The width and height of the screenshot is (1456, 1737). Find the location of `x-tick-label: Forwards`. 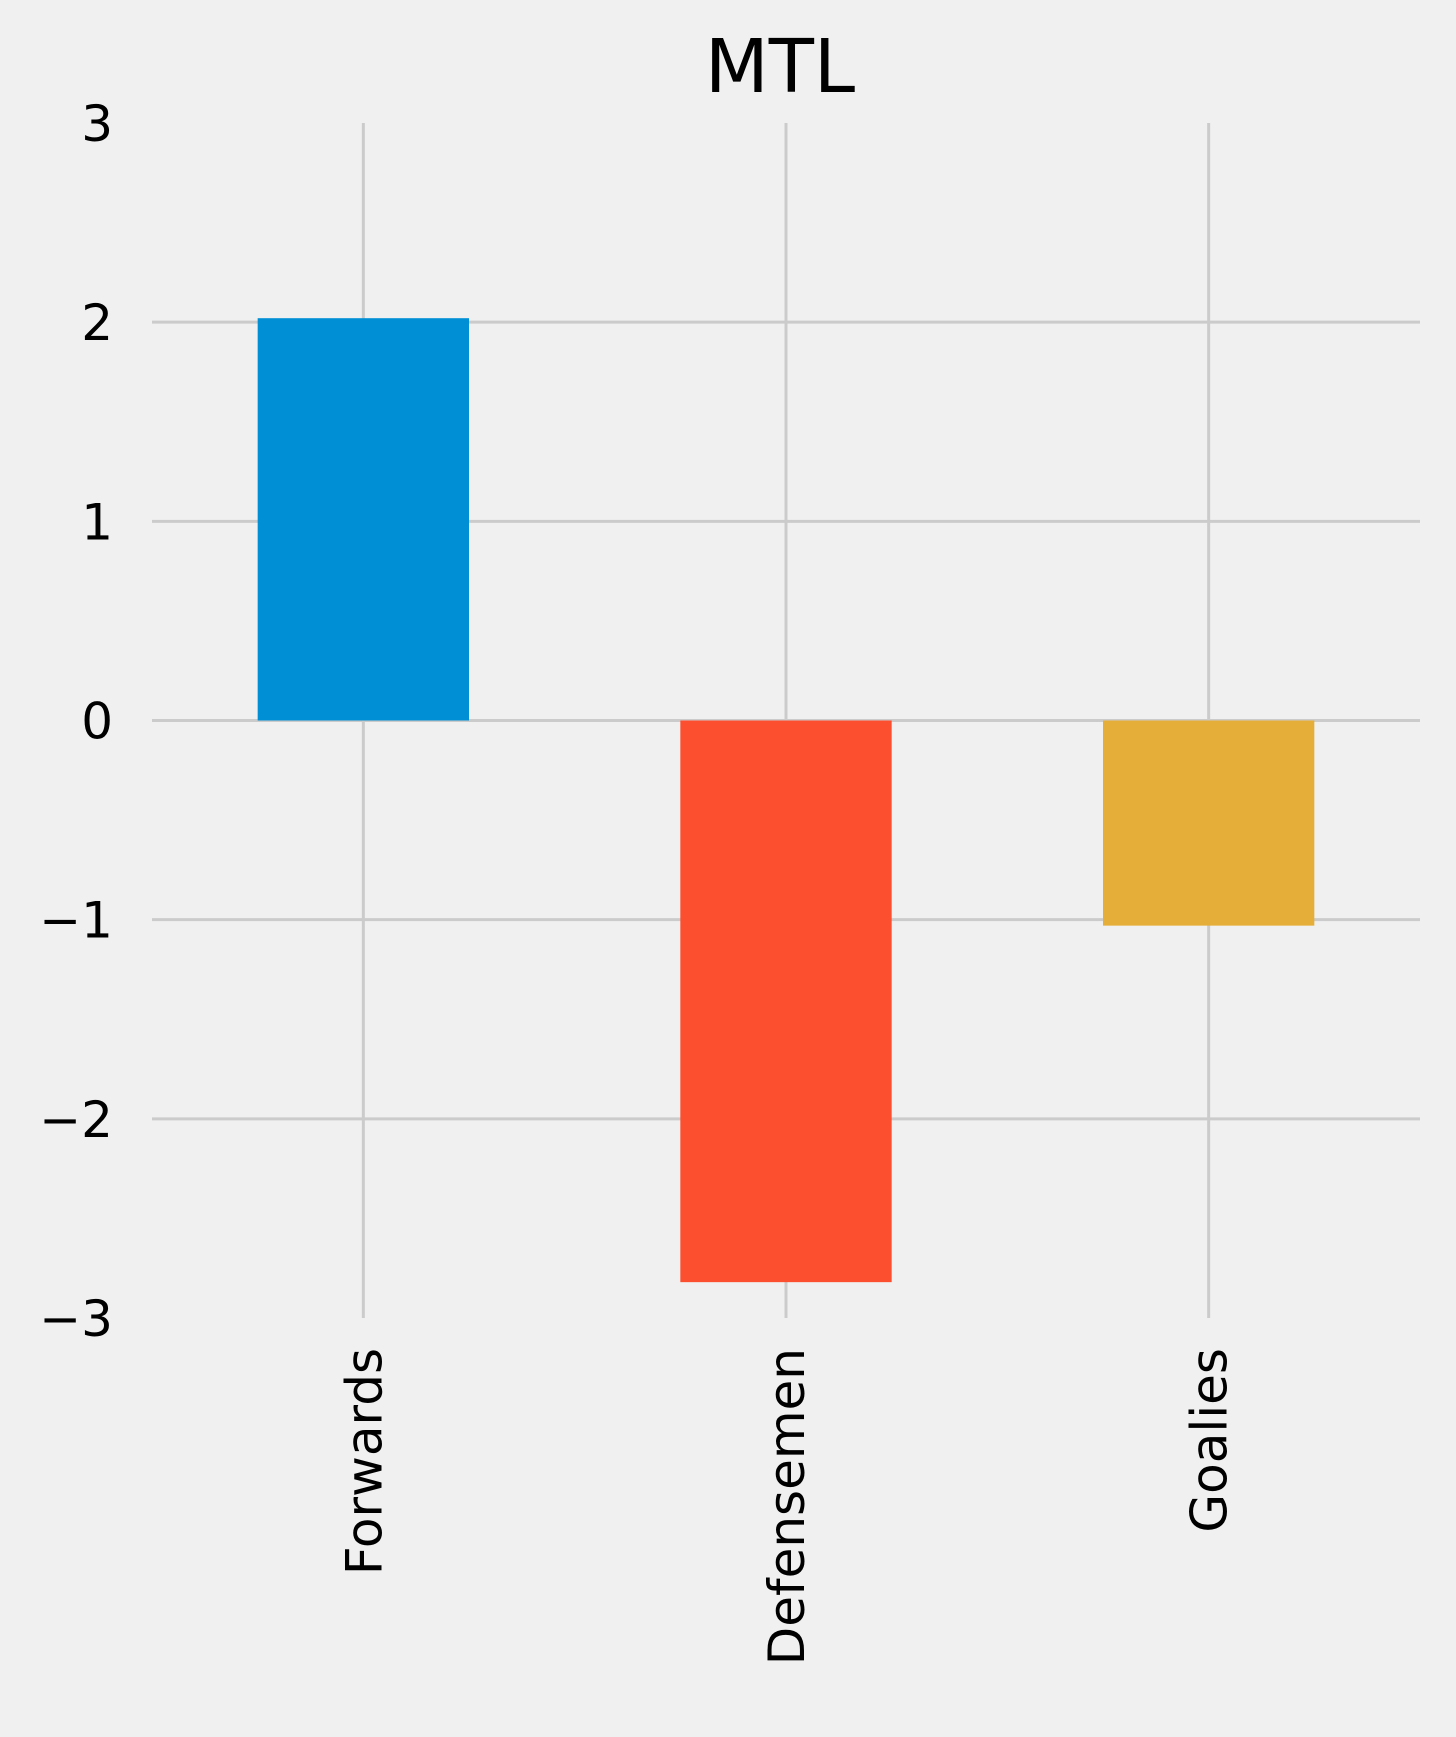

x-tick-label: Forwards is located at coordinates (364, 1461).